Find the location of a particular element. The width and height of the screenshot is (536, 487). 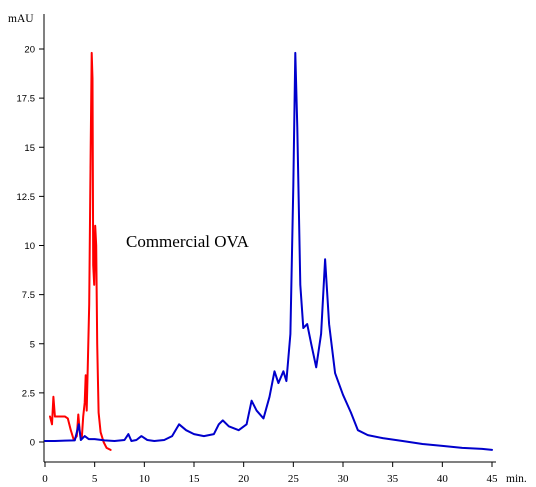

y-tick-label: 0 is located at coordinates (32, 443).